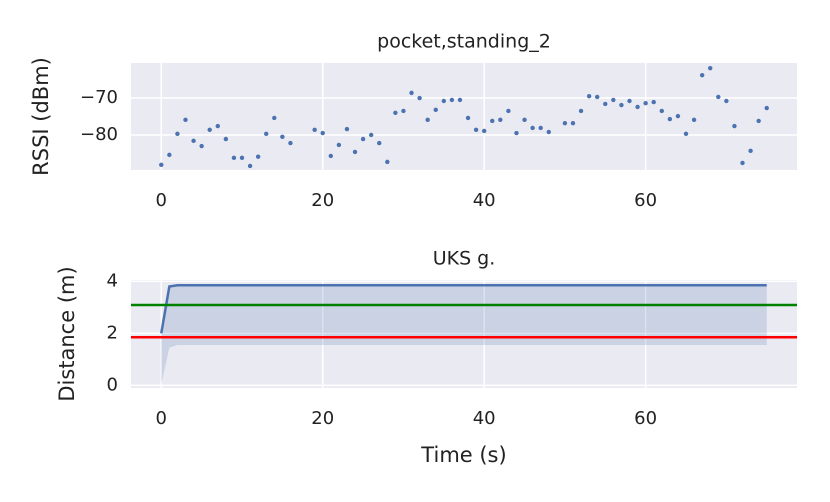 The width and height of the screenshot is (830, 502). Describe the element at coordinates (463, 455) in the screenshot. I see `x-axis-label: Time (s)` at that location.